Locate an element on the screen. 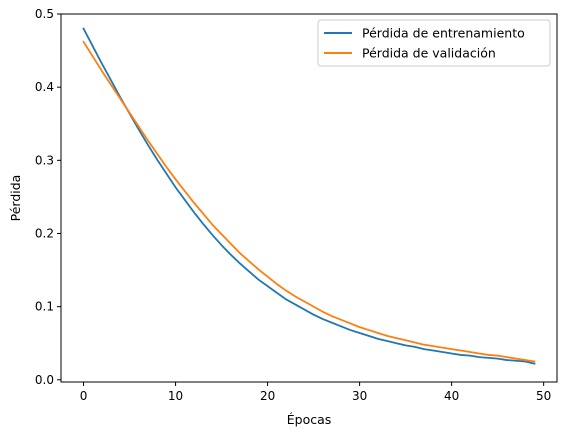  y-tick-label: 0.3 is located at coordinates (44, 160).